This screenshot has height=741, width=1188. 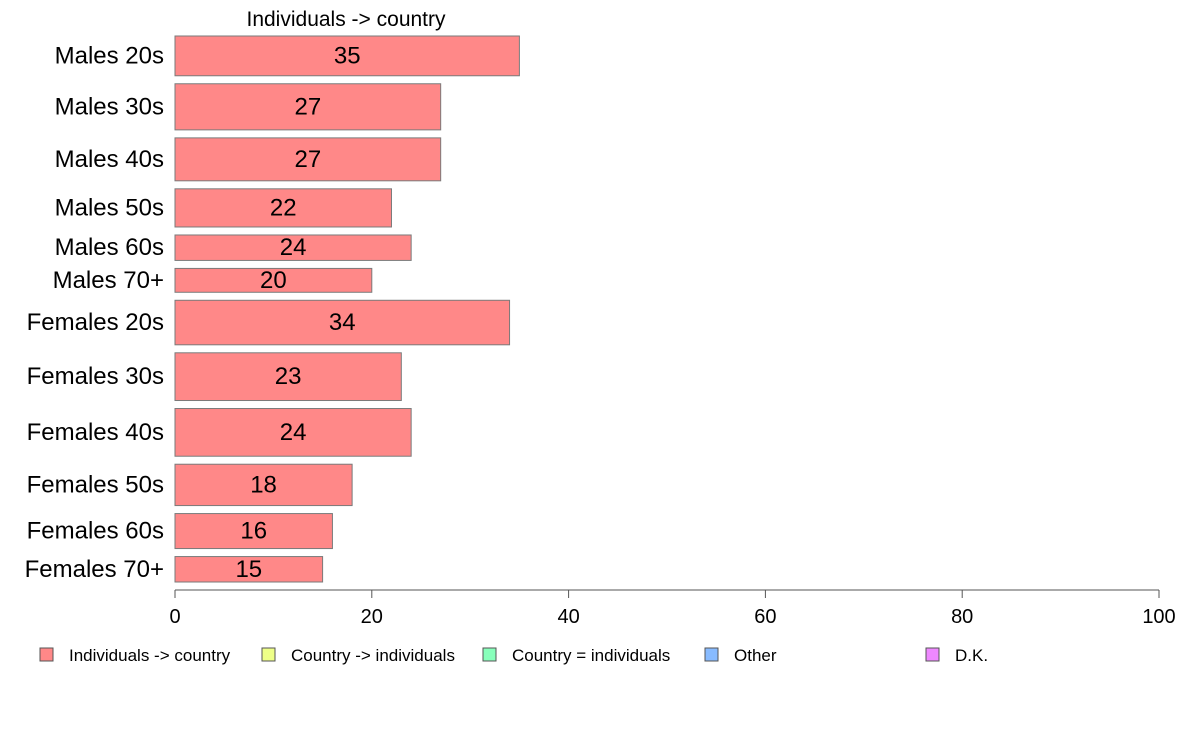 I want to click on category-label: Males 20s, so click(x=109, y=55).